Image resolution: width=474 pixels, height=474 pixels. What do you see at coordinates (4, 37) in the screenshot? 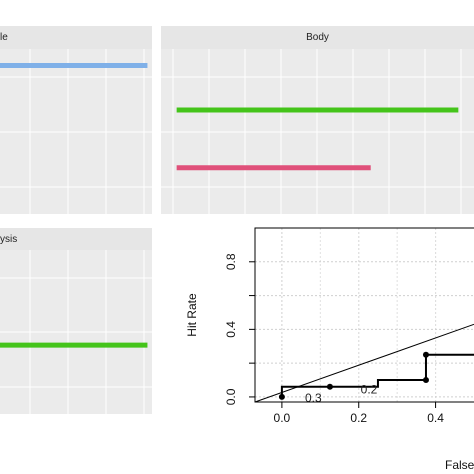
I see `facet-strip-label: le` at bounding box center [4, 37].